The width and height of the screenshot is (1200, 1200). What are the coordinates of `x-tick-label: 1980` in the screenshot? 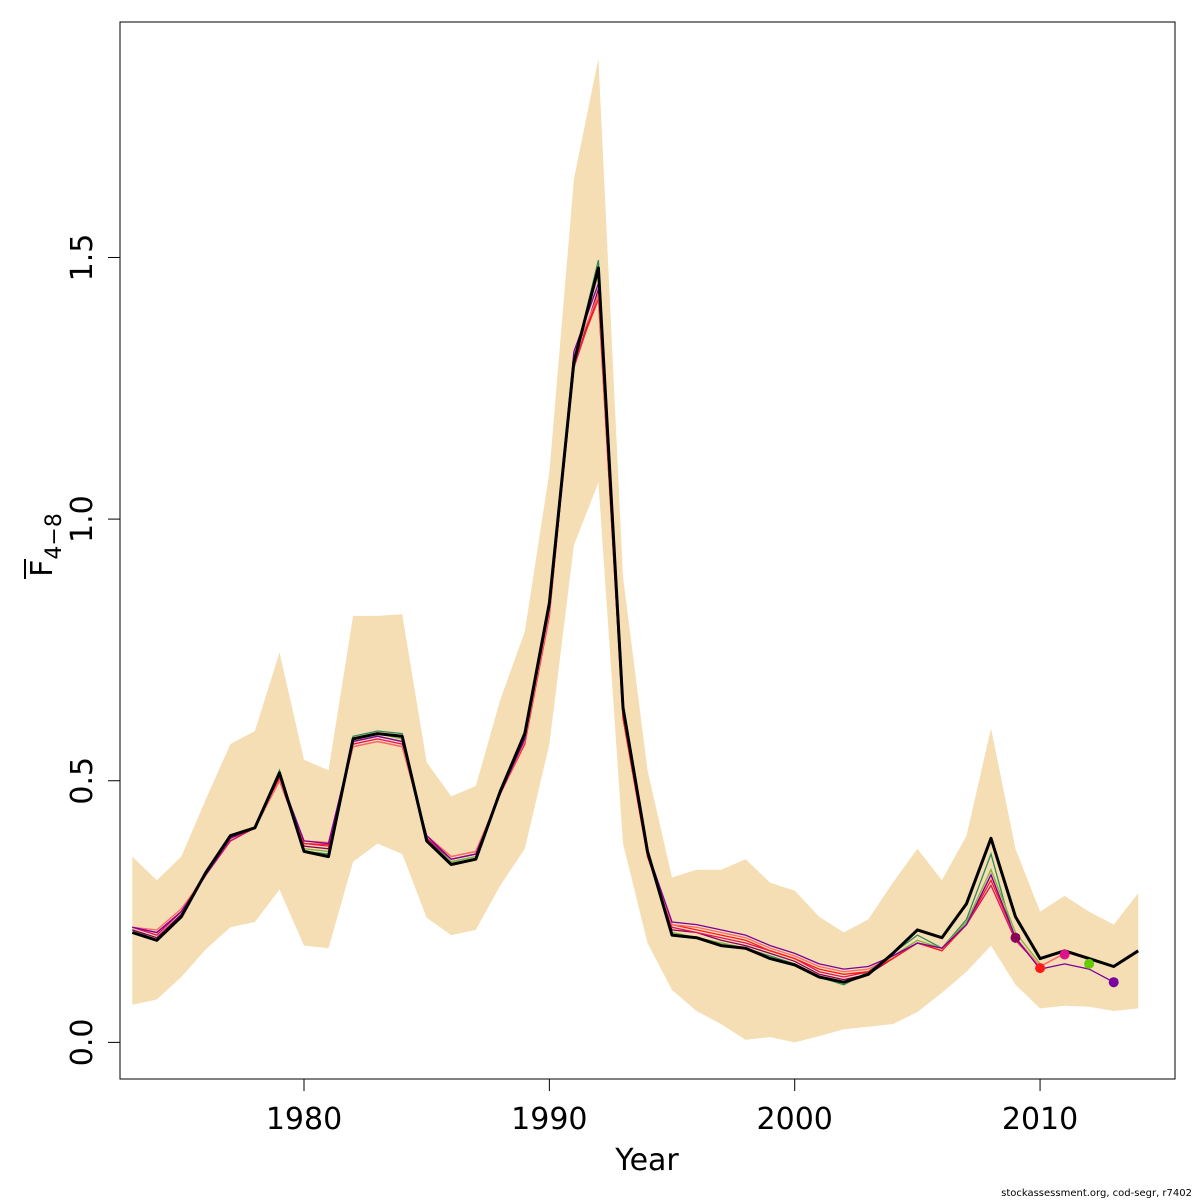 It's located at (304, 1119).